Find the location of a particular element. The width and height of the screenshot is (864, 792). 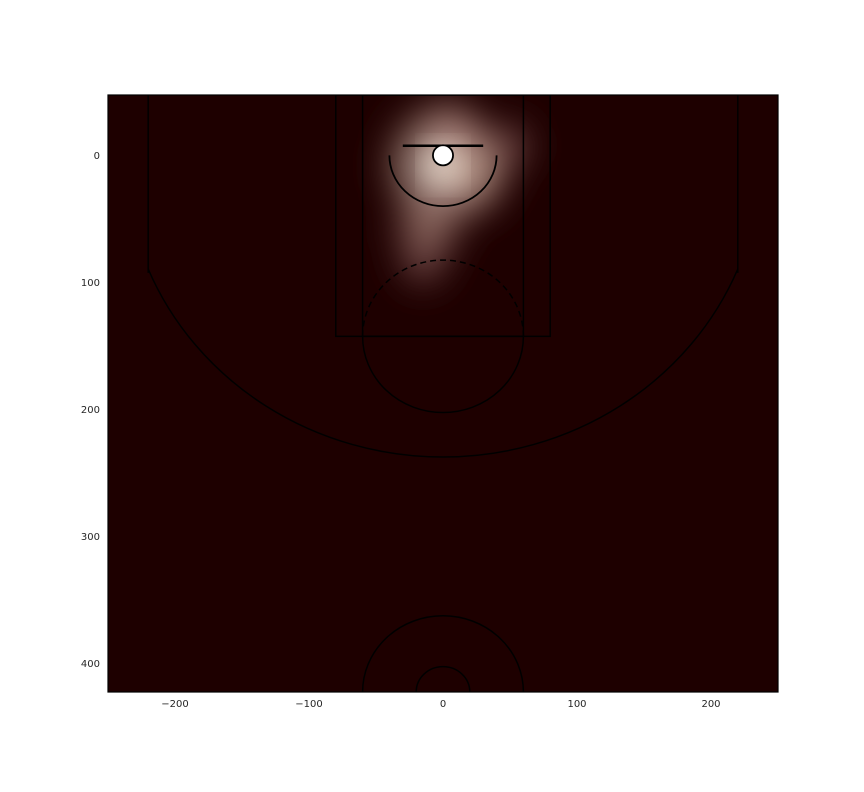

y-axis: 0 100 200 300 400 is located at coordinates (90, 410).